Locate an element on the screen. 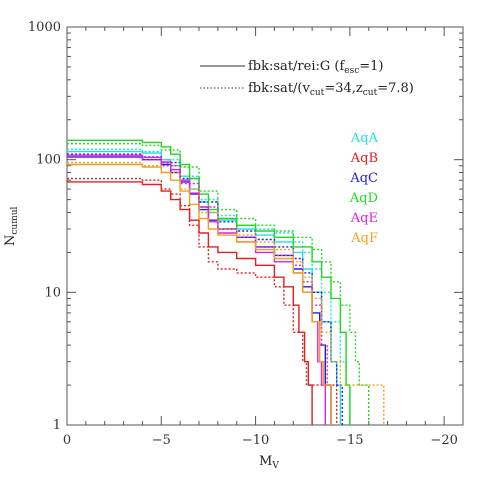  x-tick-label: −20 is located at coordinates (443, 440).